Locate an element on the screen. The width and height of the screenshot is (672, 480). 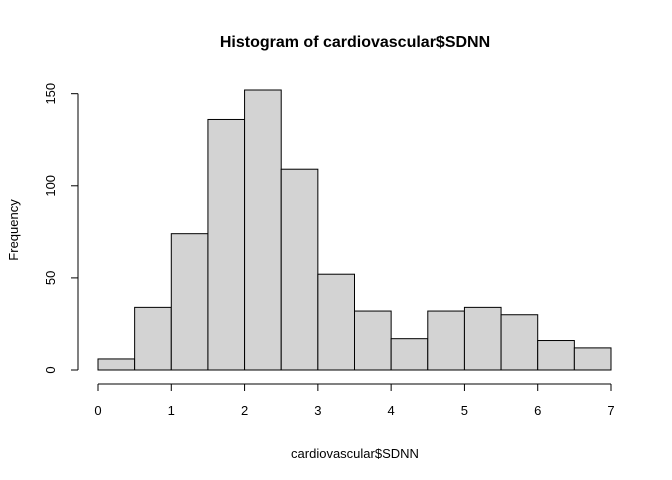
y-tick-label: 150 is located at coordinates (50, 94).